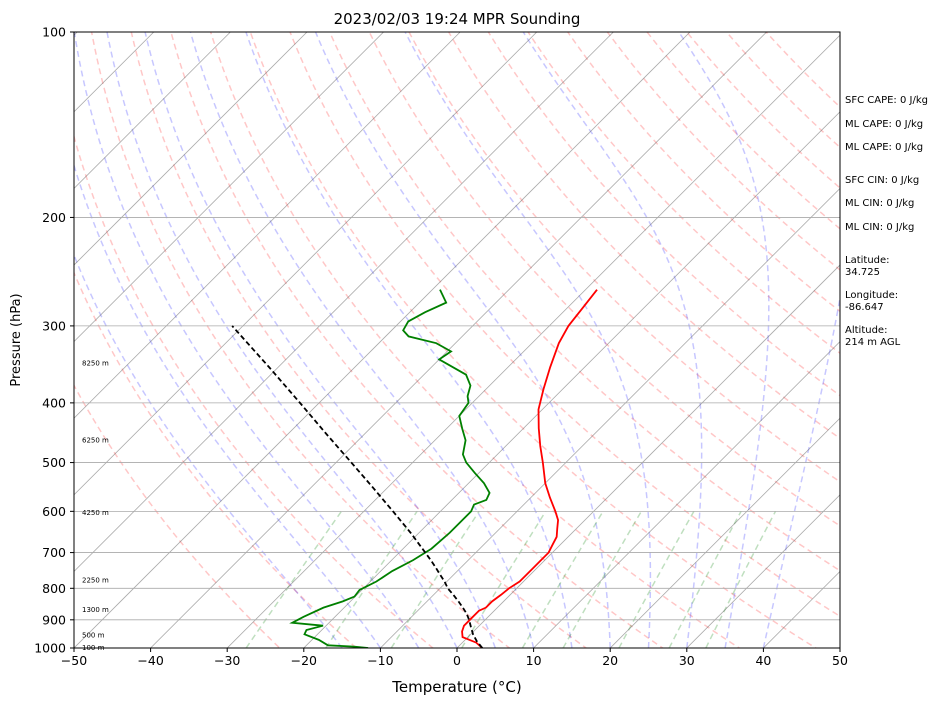  I want to click on y-tick-label: 800, so click(54, 588).